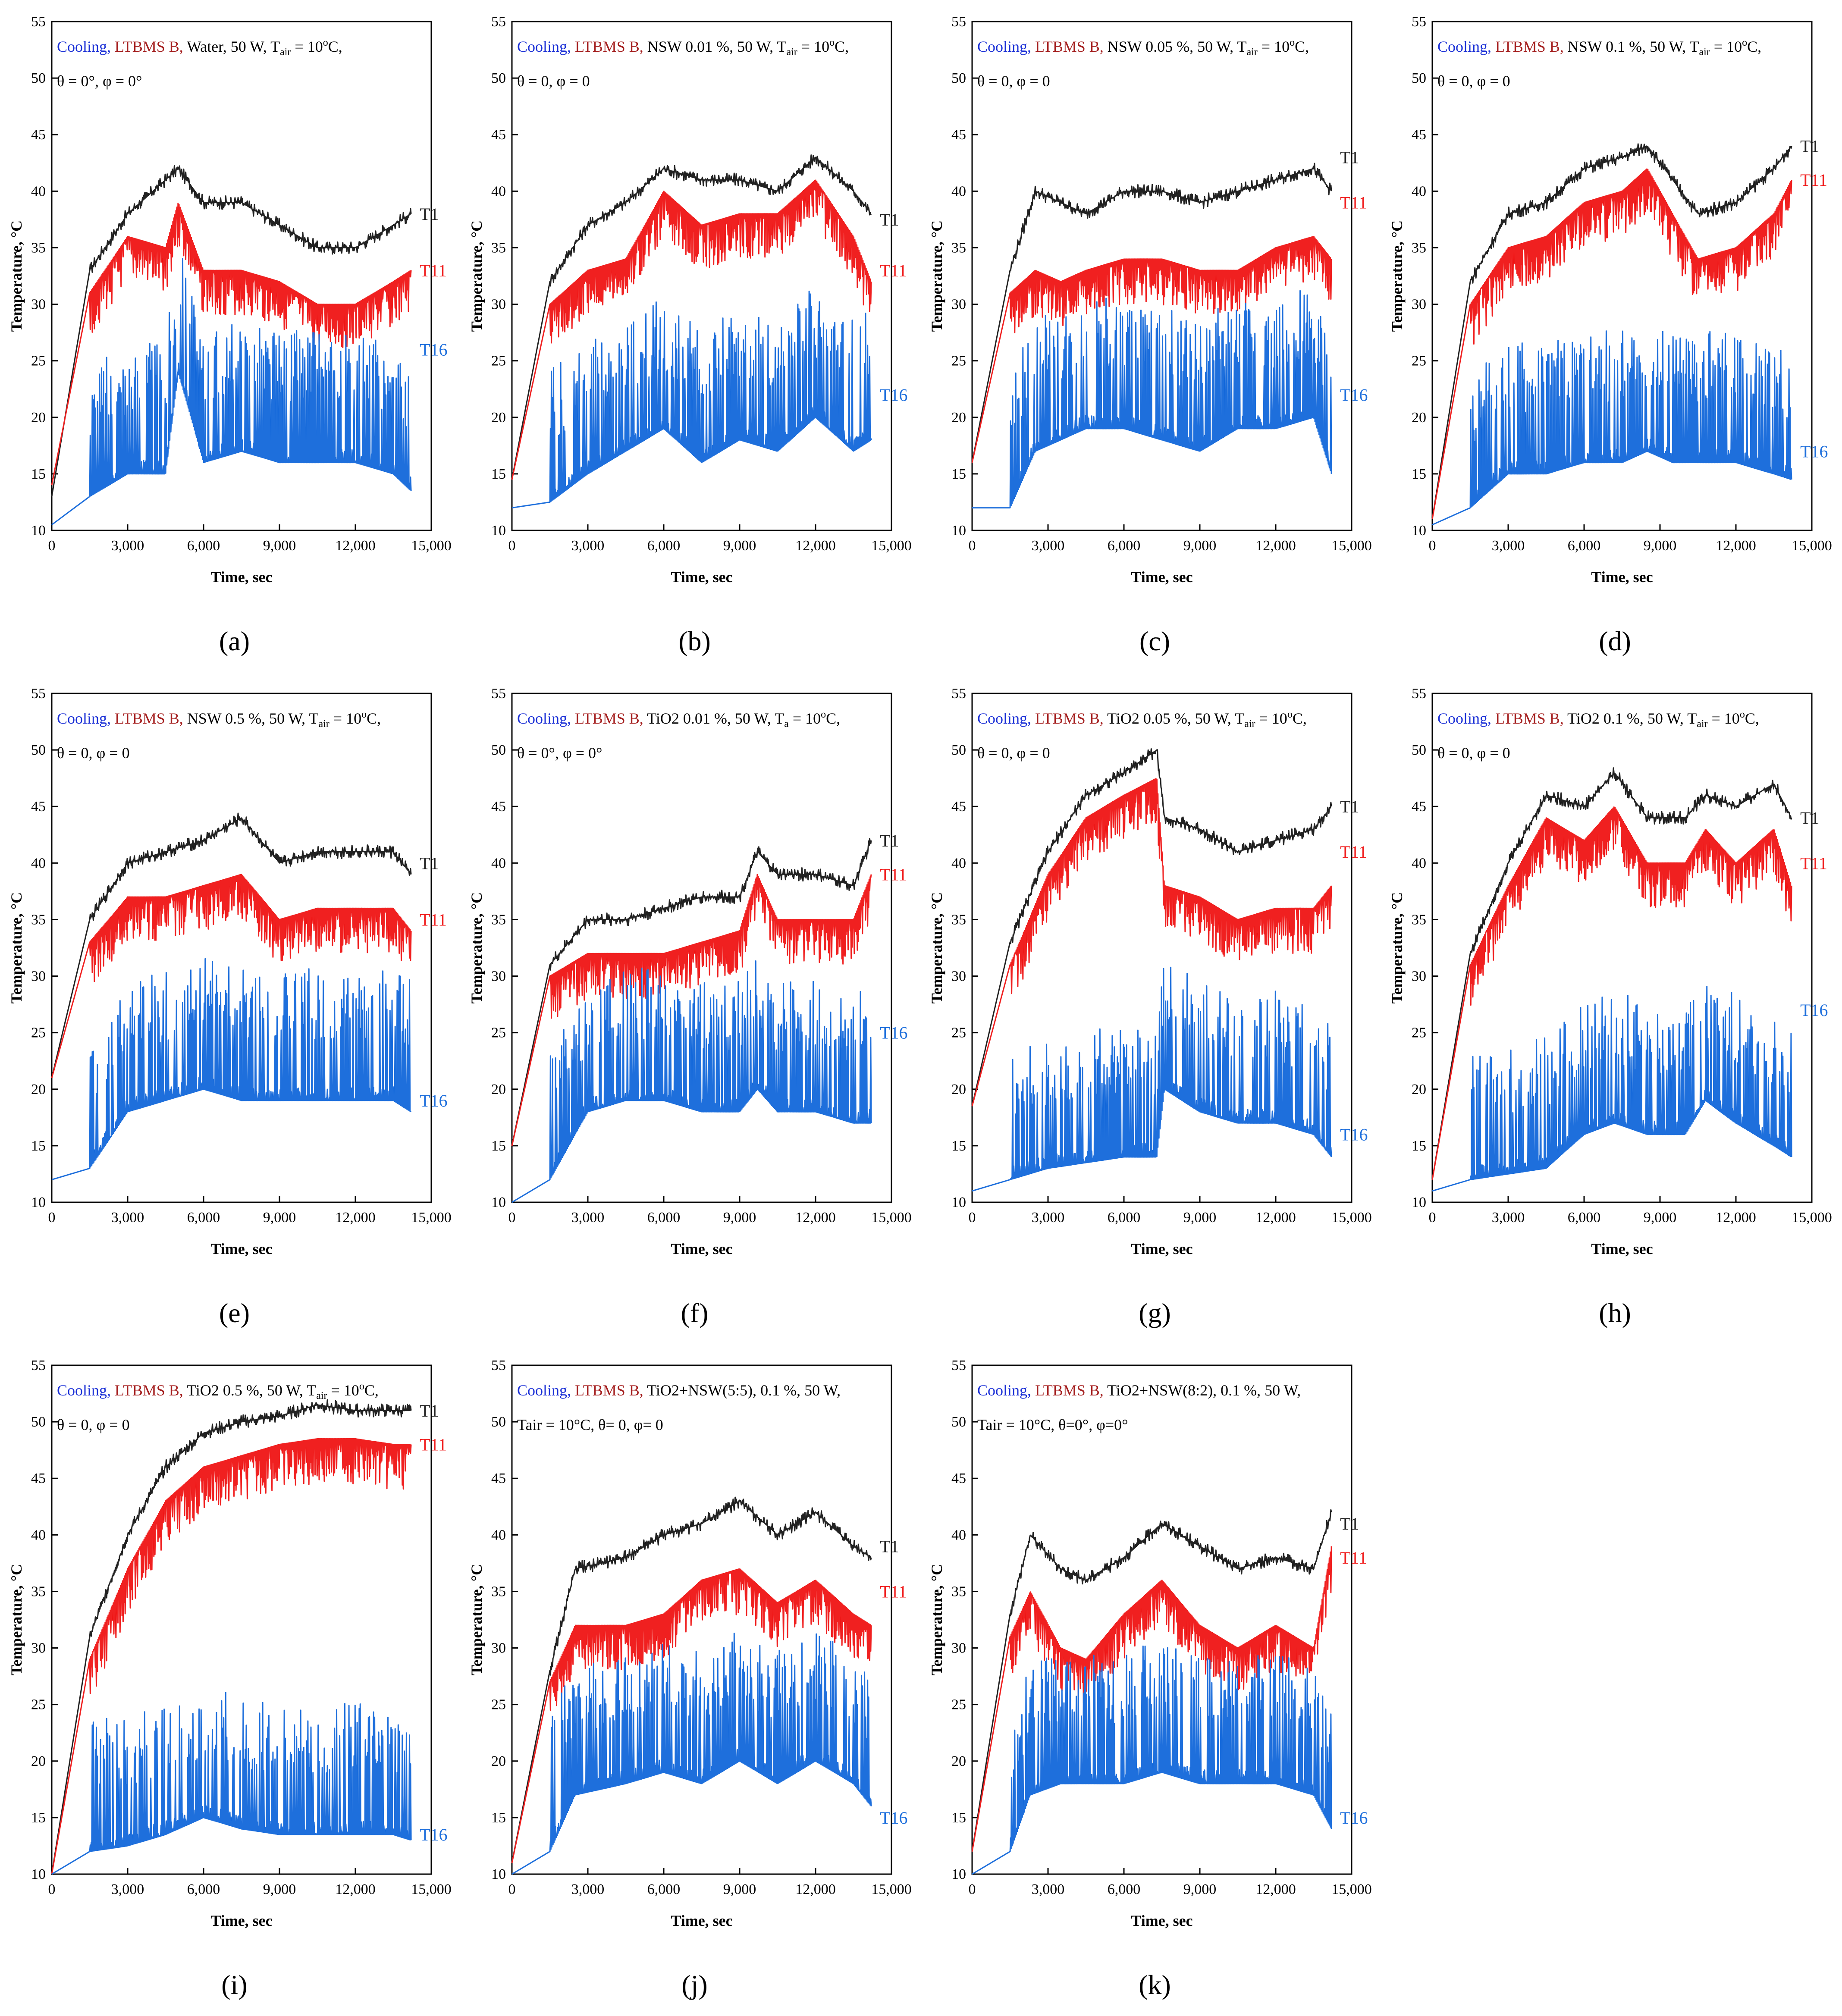  What do you see at coordinates (695, 1313) in the screenshot?
I see `panel-label: (f)` at bounding box center [695, 1313].